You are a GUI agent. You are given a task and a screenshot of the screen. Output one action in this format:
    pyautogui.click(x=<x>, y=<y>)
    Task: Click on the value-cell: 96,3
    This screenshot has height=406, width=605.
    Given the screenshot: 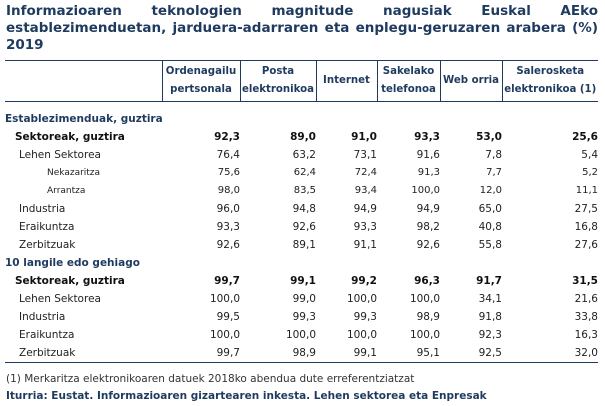 What is the action you would take?
    pyautogui.click(x=427, y=281)
    